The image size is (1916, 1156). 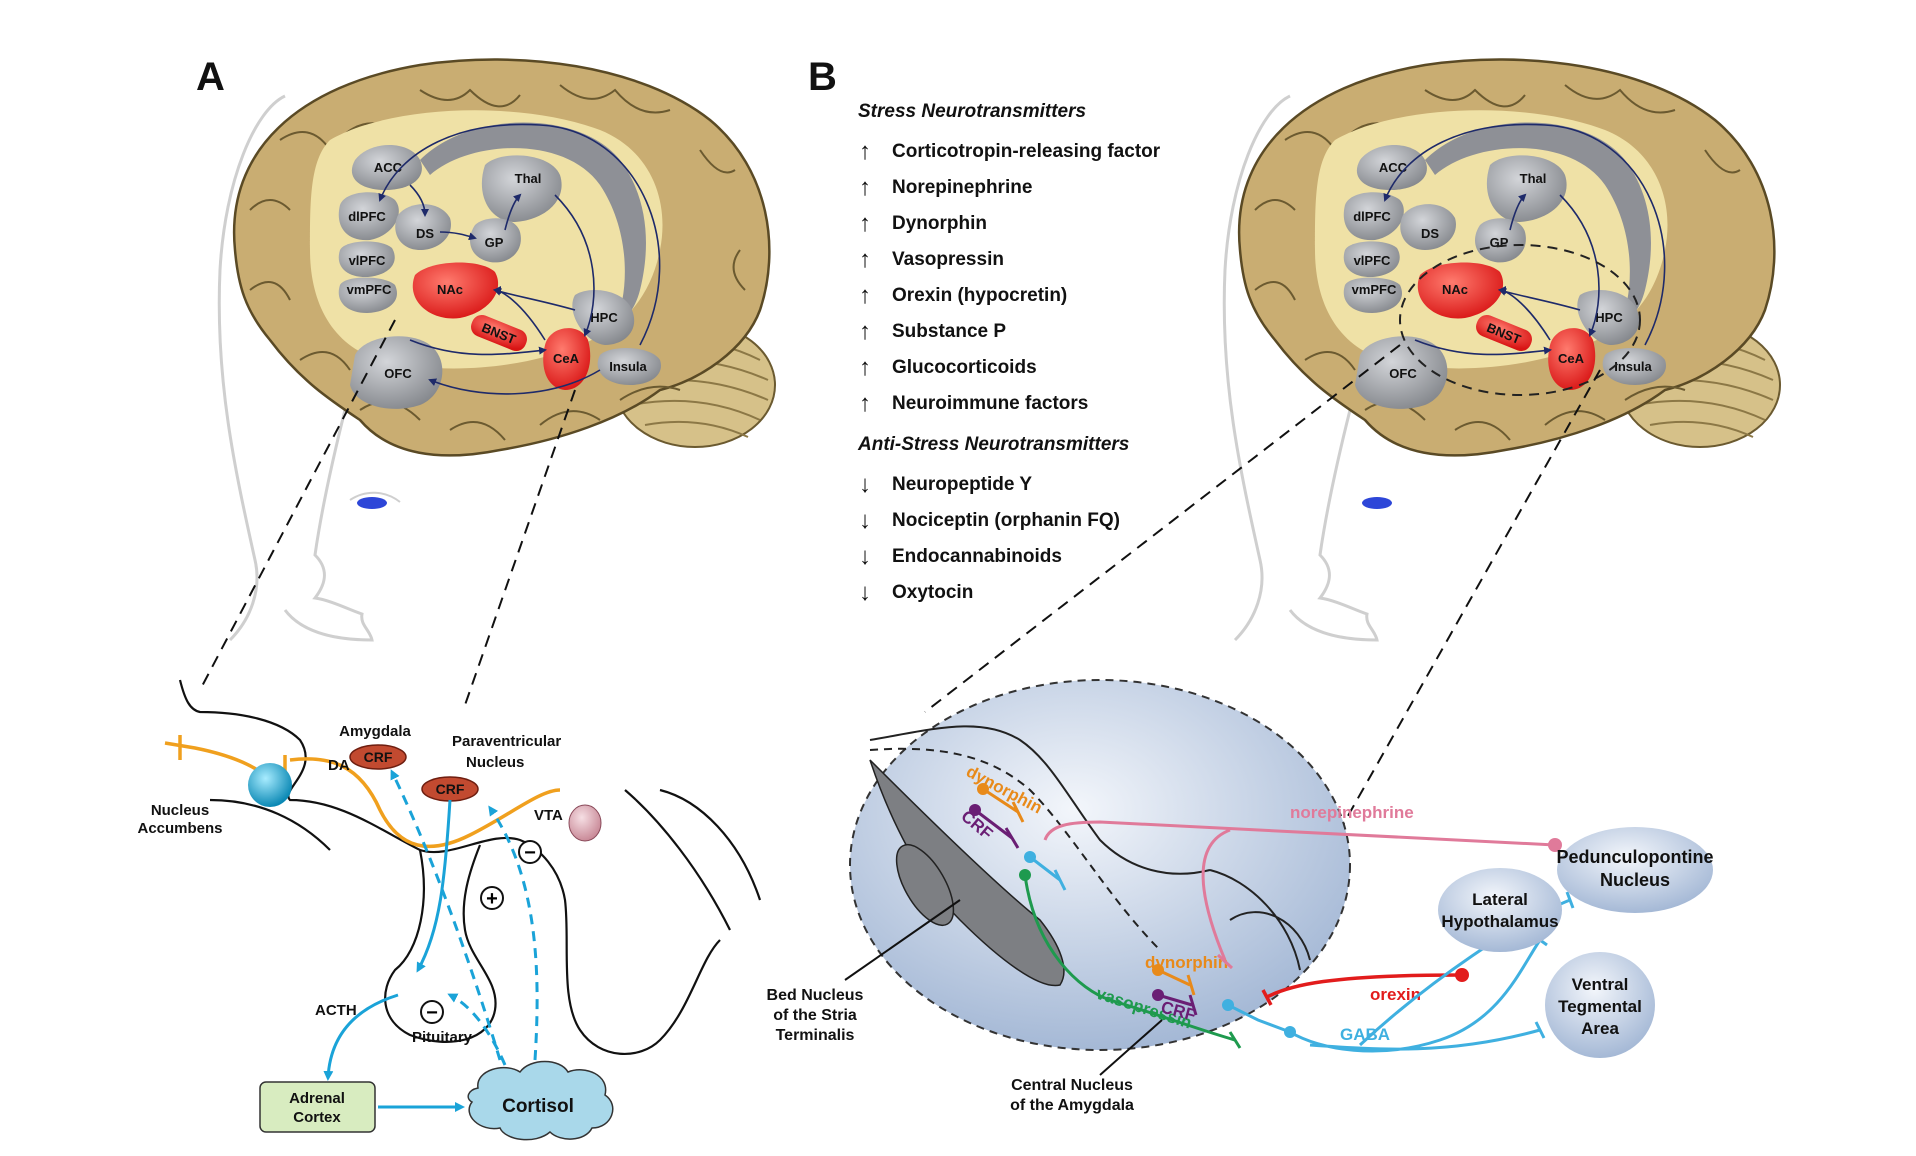 I want to click on orexin-label: orexin, so click(x=1395, y=994).